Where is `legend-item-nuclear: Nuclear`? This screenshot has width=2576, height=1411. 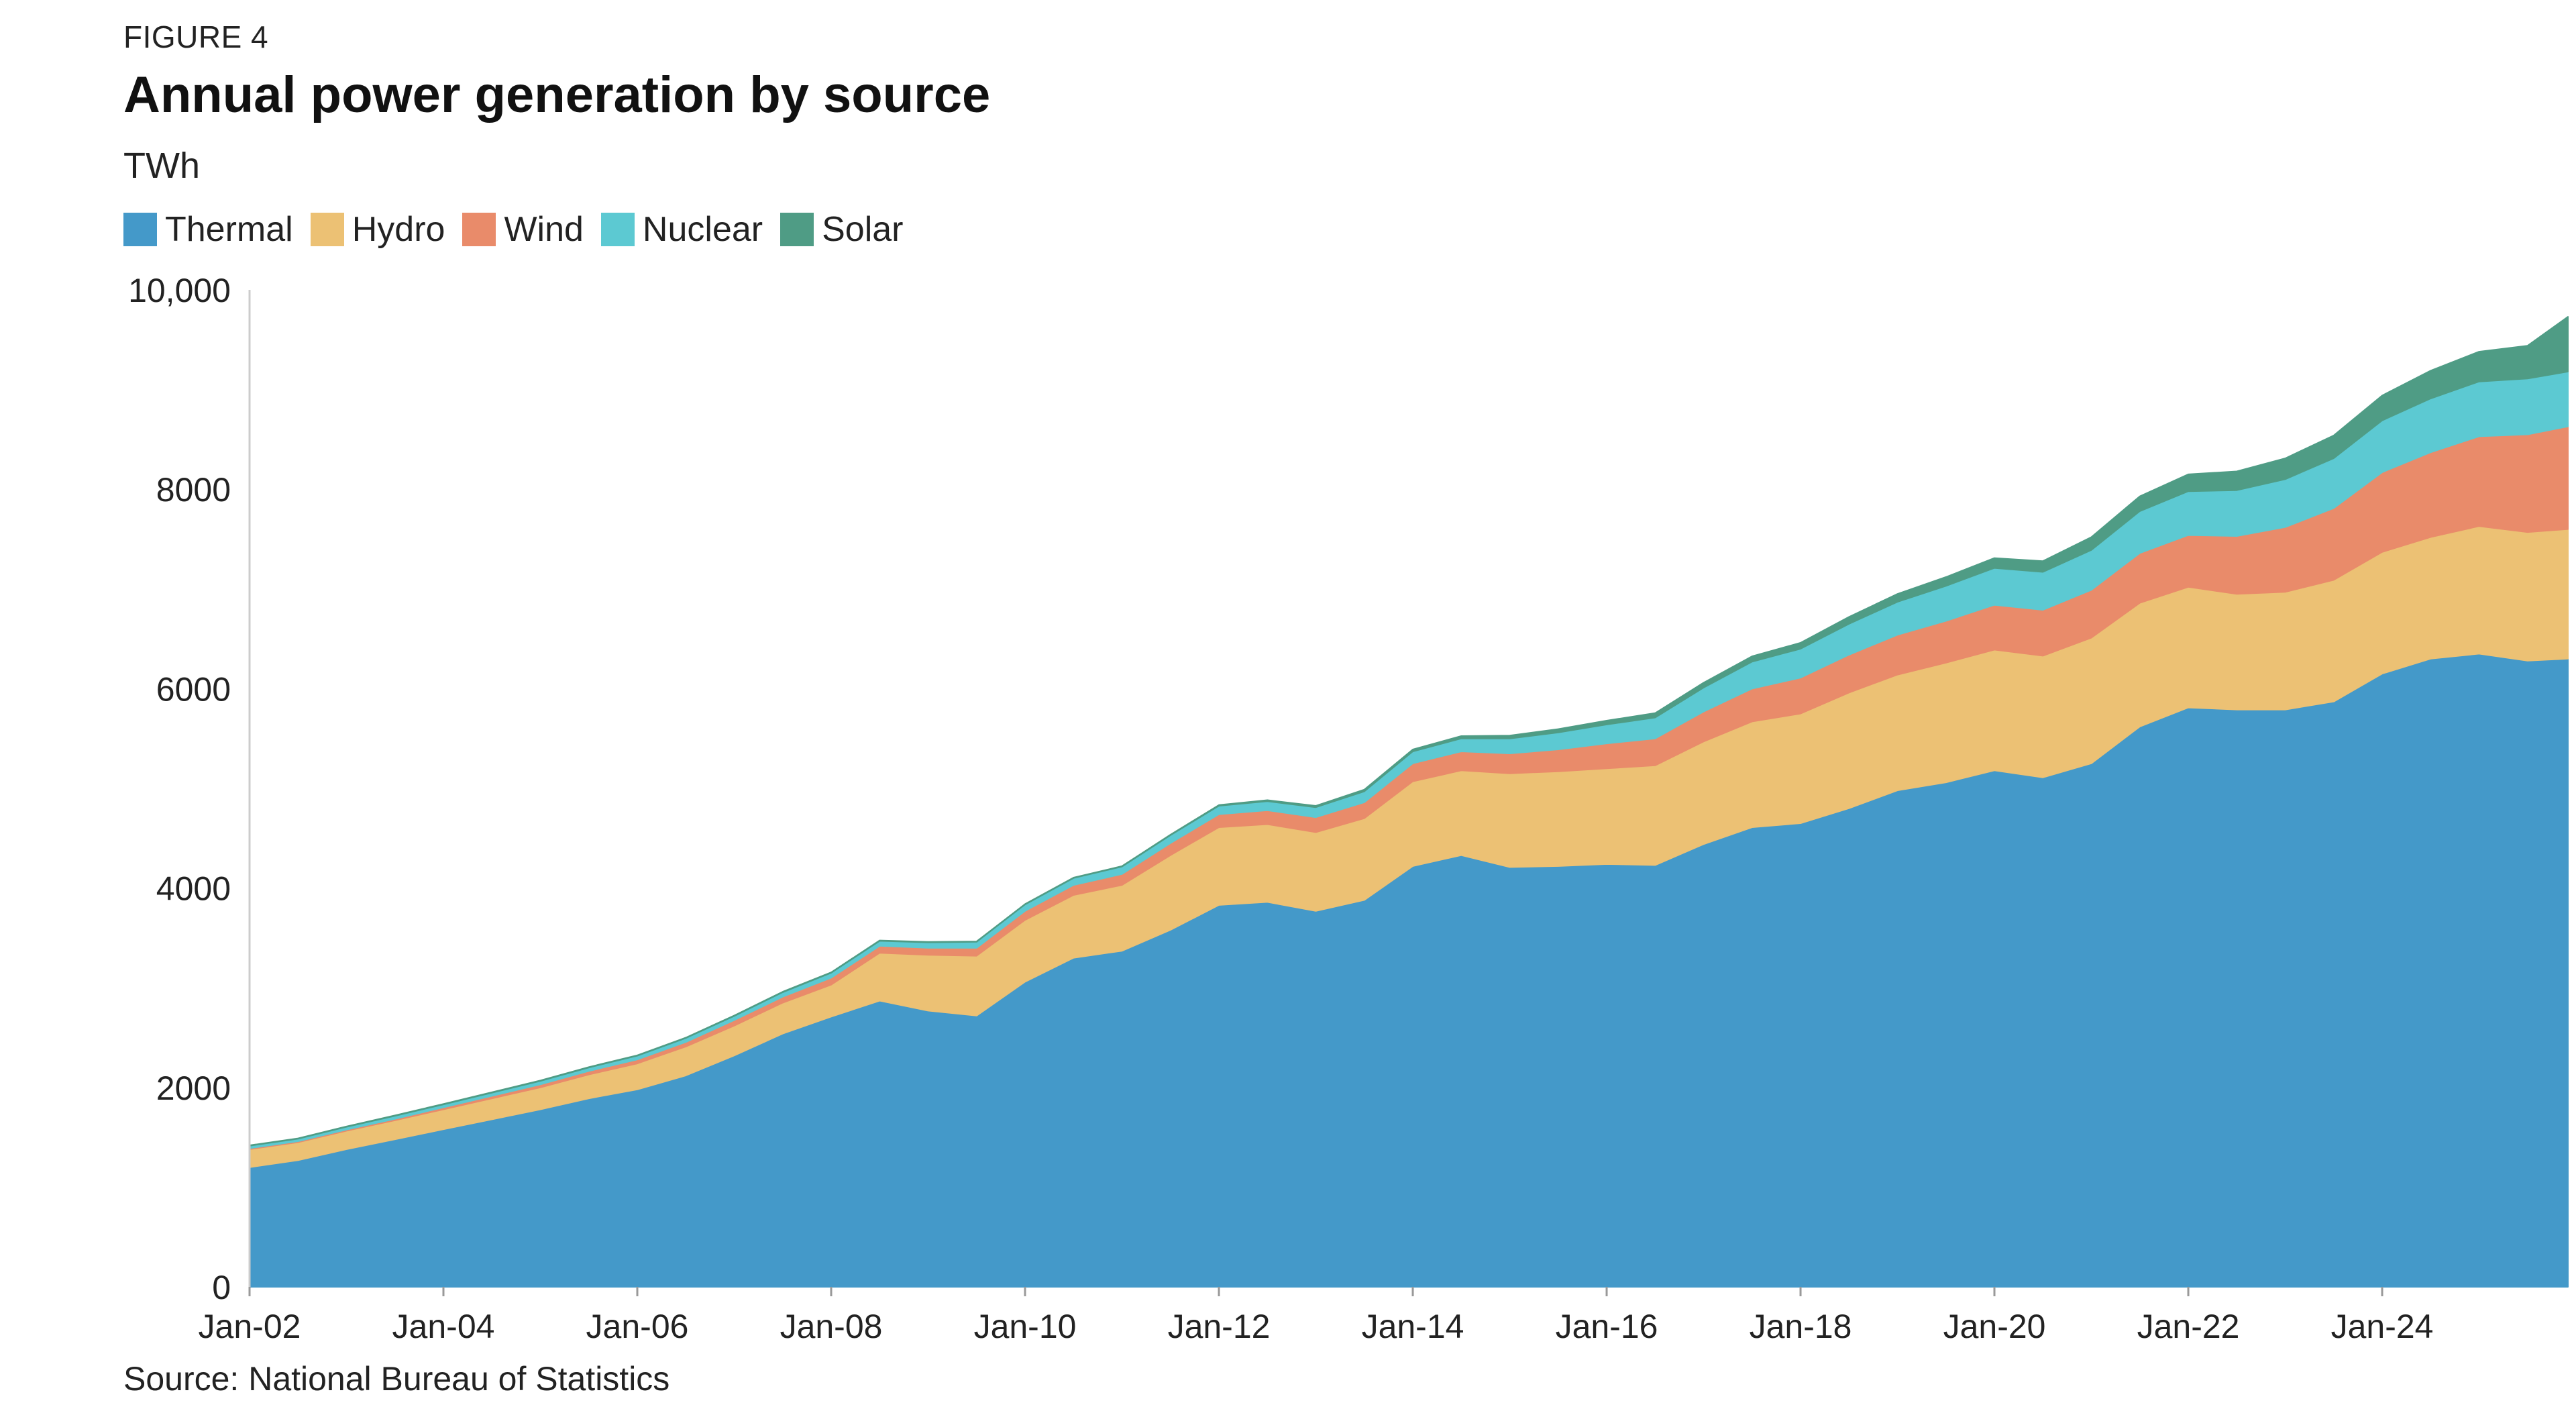
legend-item-nuclear: Nuclear is located at coordinates (681, 229).